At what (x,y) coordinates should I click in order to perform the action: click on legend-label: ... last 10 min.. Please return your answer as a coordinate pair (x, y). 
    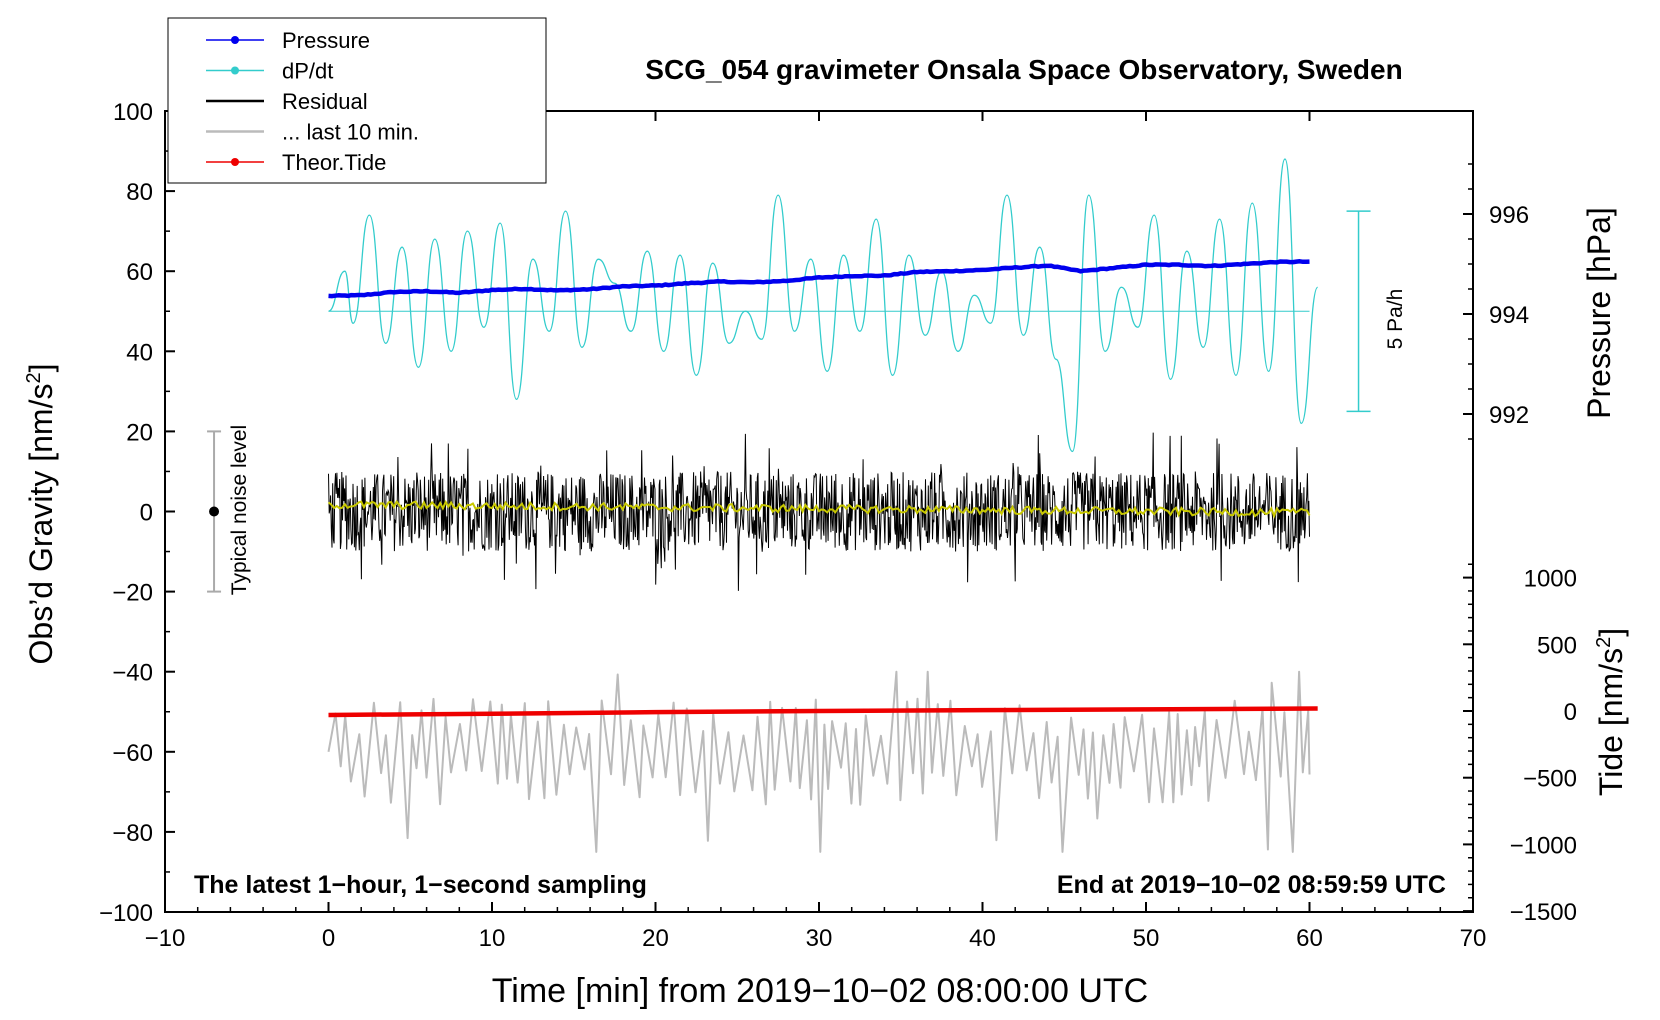
    Looking at the image, I should click on (350, 132).